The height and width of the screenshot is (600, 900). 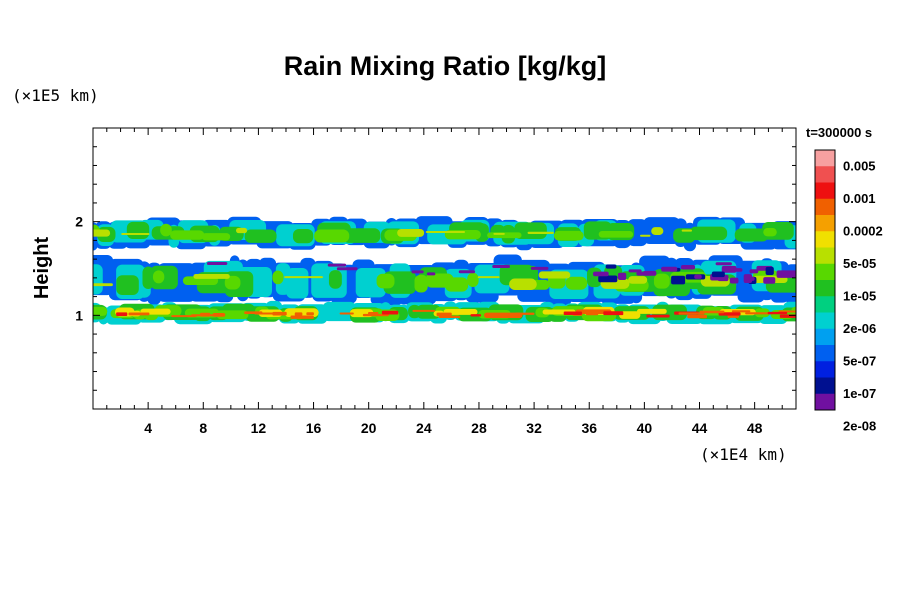 I want to click on y-unit-label: (×1E5 km), so click(x=55, y=95).